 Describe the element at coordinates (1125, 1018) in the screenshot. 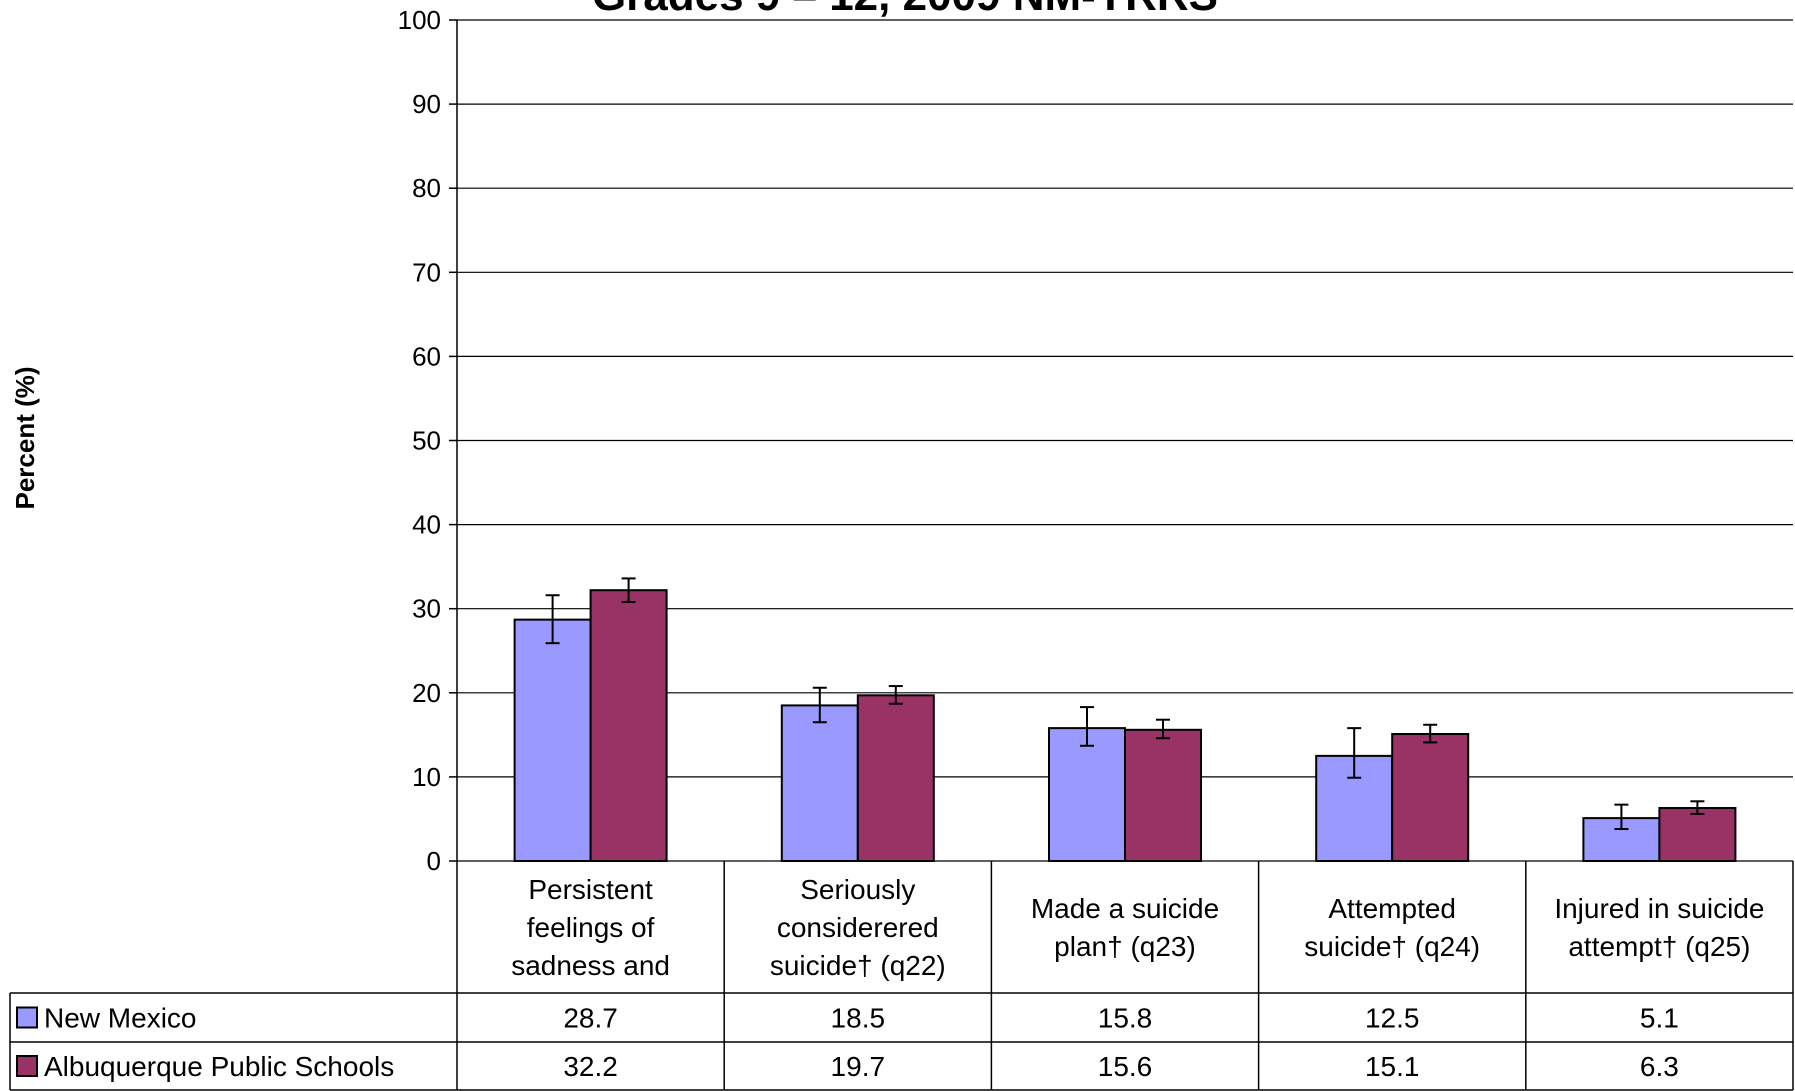

I see `data-value-label: 15.8` at that location.